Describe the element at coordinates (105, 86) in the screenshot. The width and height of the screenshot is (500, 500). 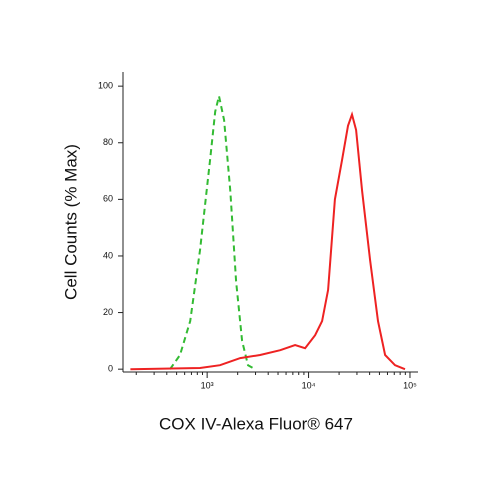
I see `y-tick-label: 100` at that location.